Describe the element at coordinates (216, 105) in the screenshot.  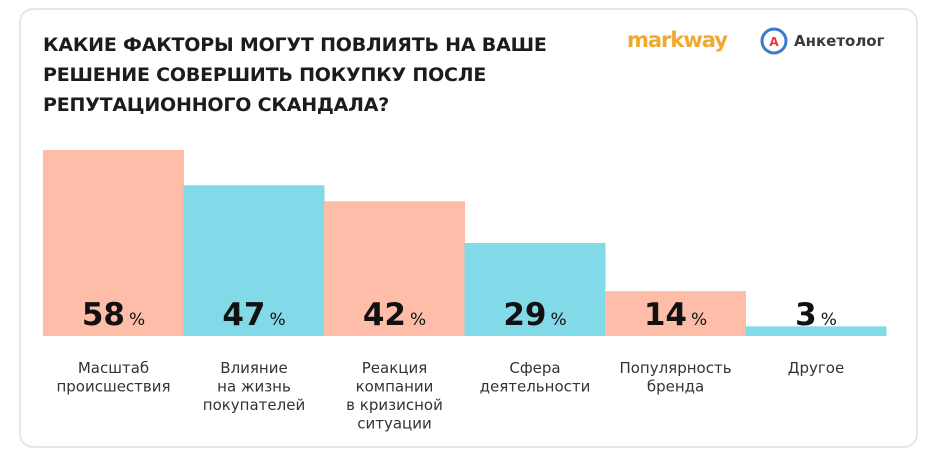
I see `chart-title-line-3: РЕПУТАЦИОННОГО СКАНДАЛА?` at that location.